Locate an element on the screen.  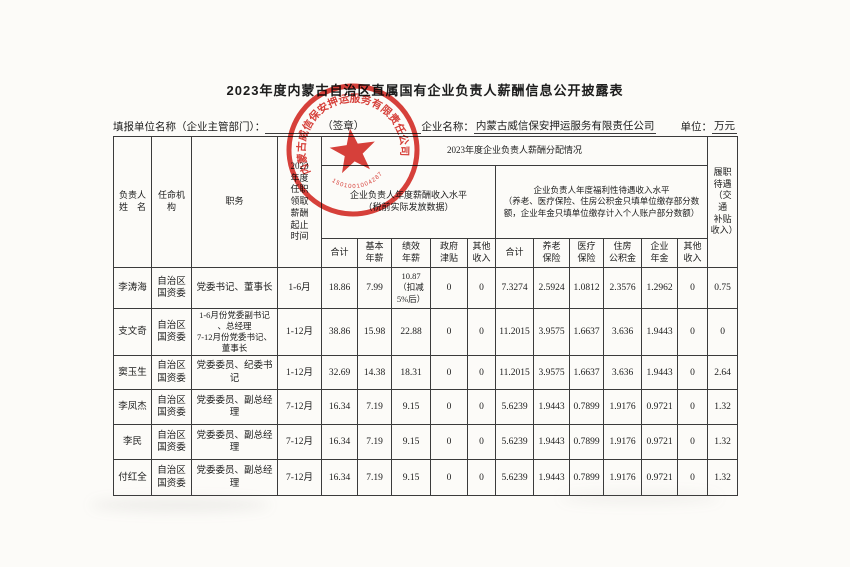
sub-header-welfare-total: 合计 is located at coordinates (514, 253).